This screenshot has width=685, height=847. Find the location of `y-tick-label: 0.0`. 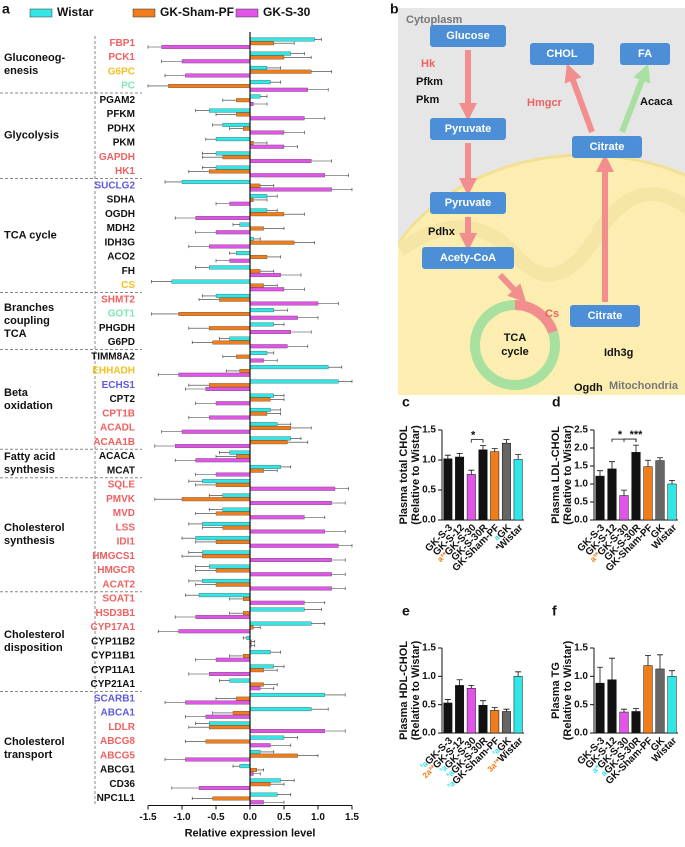

y-tick-label: 0.0 is located at coordinates (429, 733).